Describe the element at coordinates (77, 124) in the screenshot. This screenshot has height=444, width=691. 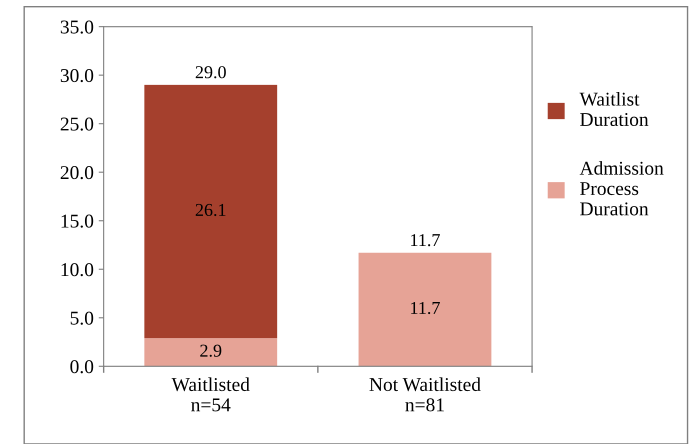
I see `y-tick-label: 25.0` at that location.